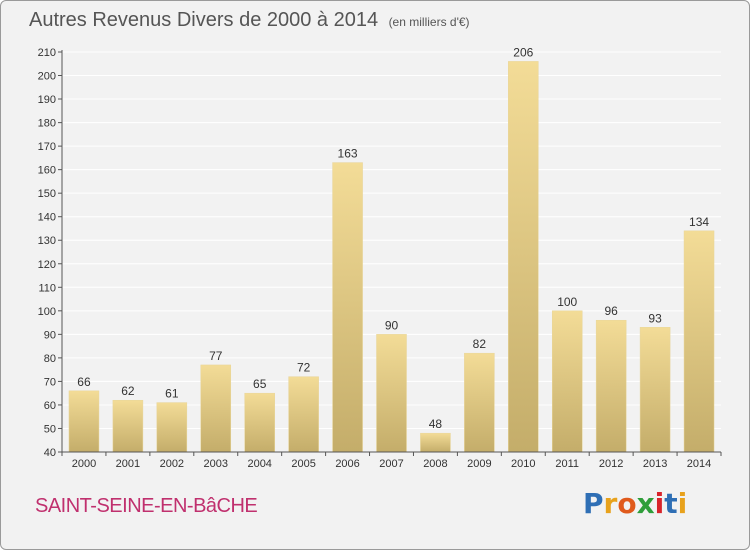 Image resolution: width=750 pixels, height=550 pixels. I want to click on x-tick-label-2010: 2010, so click(523, 464).